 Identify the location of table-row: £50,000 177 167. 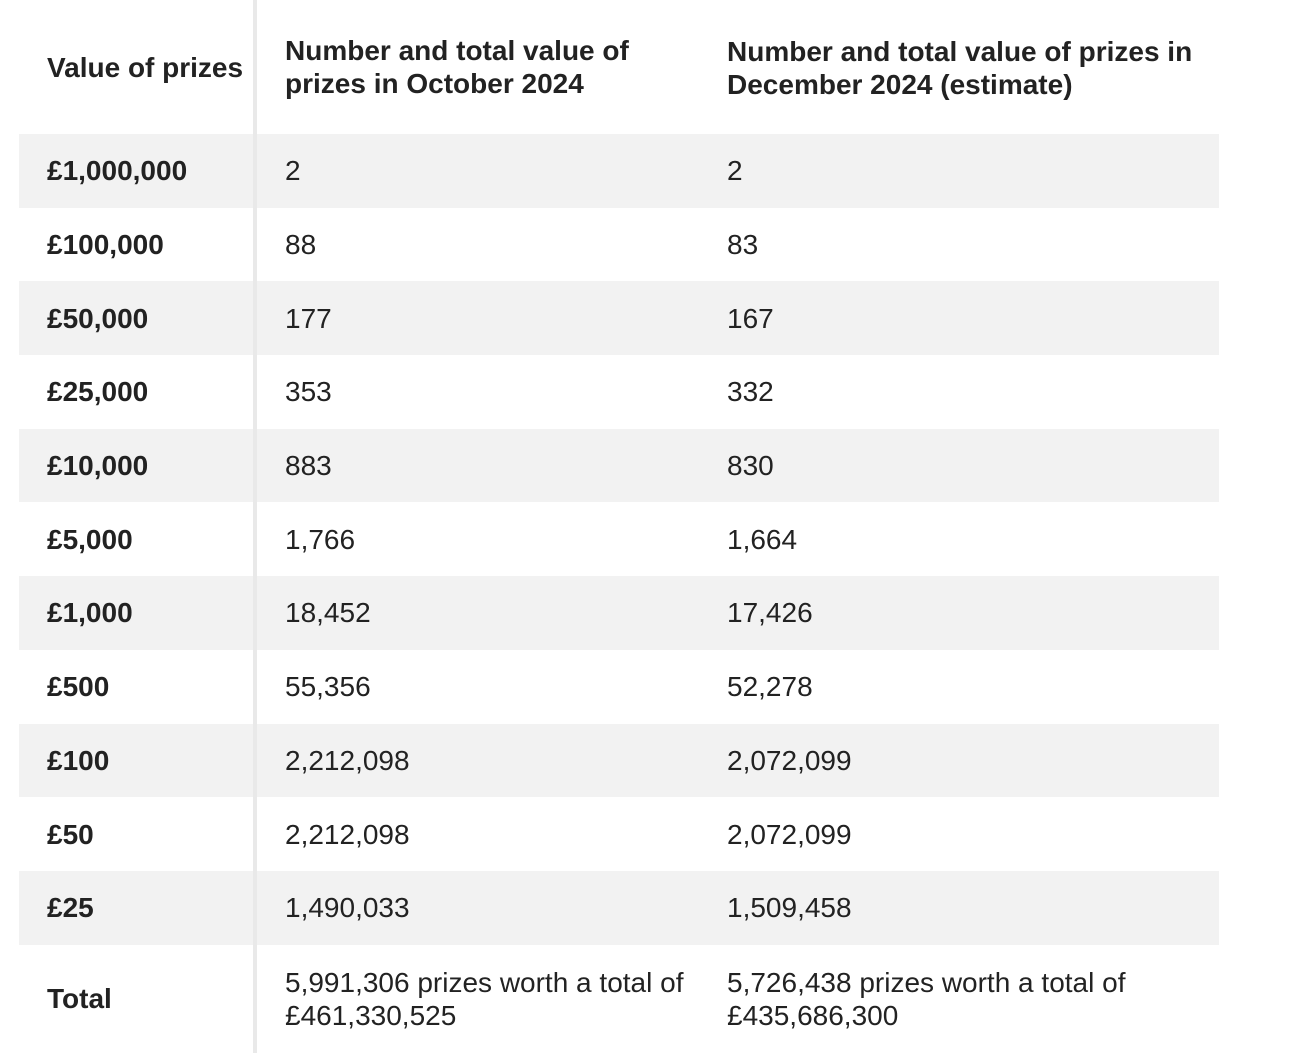
(619, 318).